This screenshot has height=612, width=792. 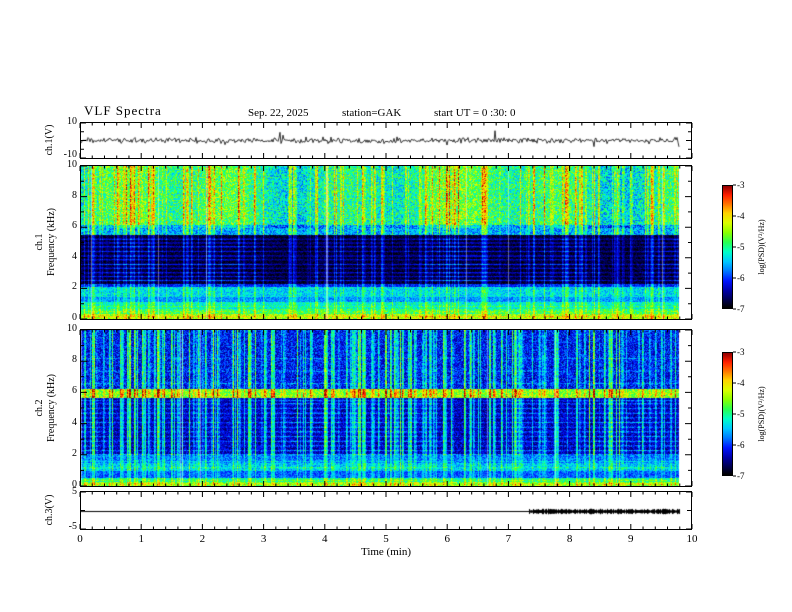 I want to click on colorbar-1-label: log(PSD)(V²/Hz), so click(x=761, y=247).